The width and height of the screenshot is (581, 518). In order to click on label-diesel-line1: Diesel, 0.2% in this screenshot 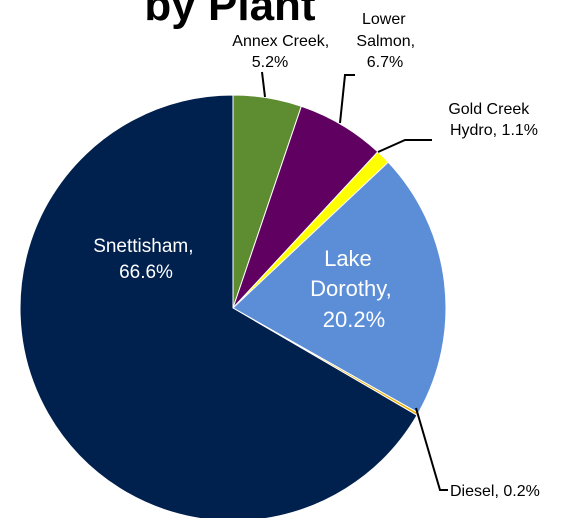, I will do `click(495, 491)`.